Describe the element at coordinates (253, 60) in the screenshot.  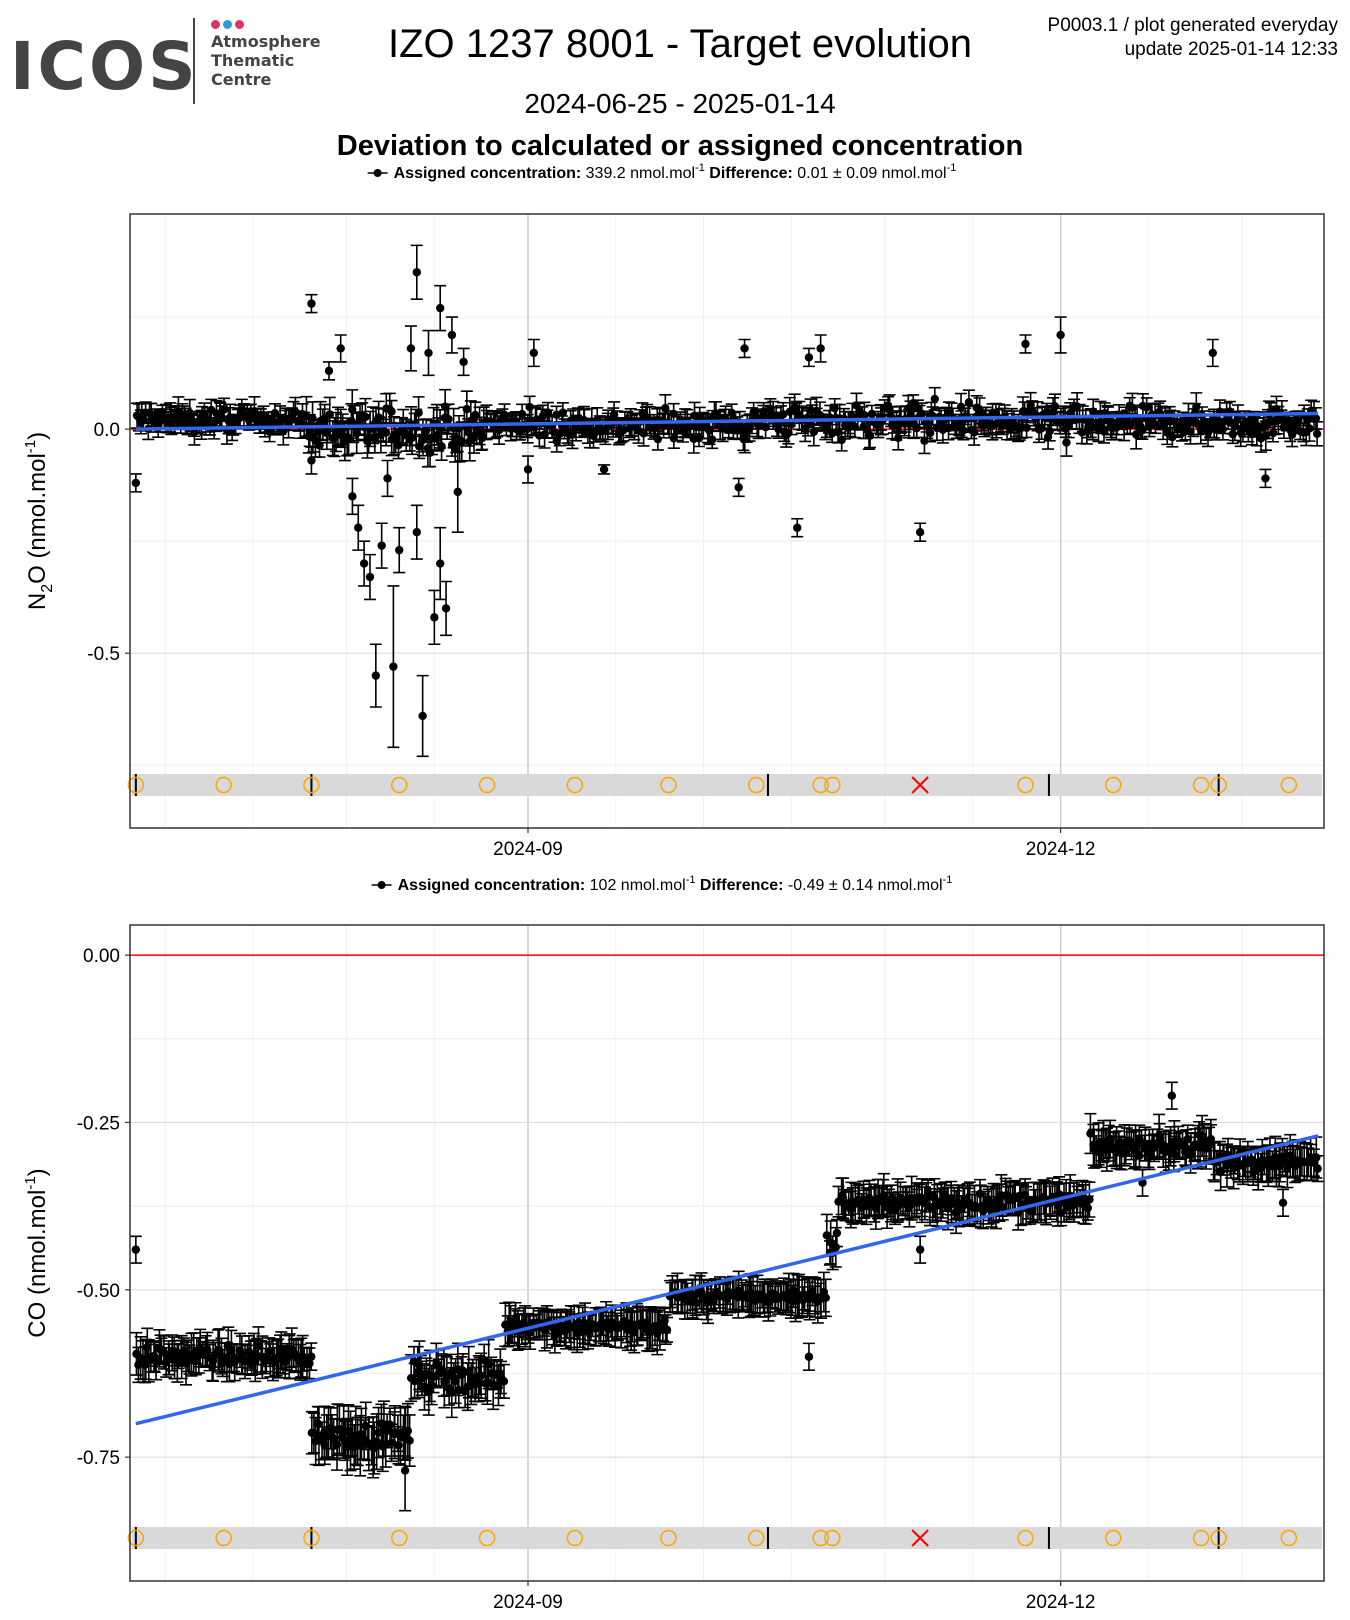
I see `logo-line-2: Thematic` at that location.